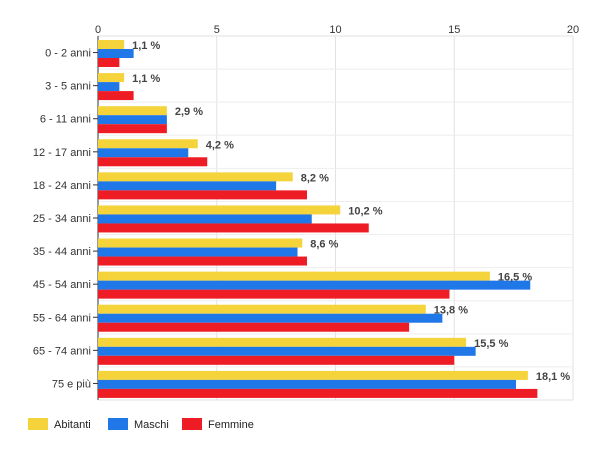  I want to click on category-label: 55 - 64 anni, so click(62, 318).